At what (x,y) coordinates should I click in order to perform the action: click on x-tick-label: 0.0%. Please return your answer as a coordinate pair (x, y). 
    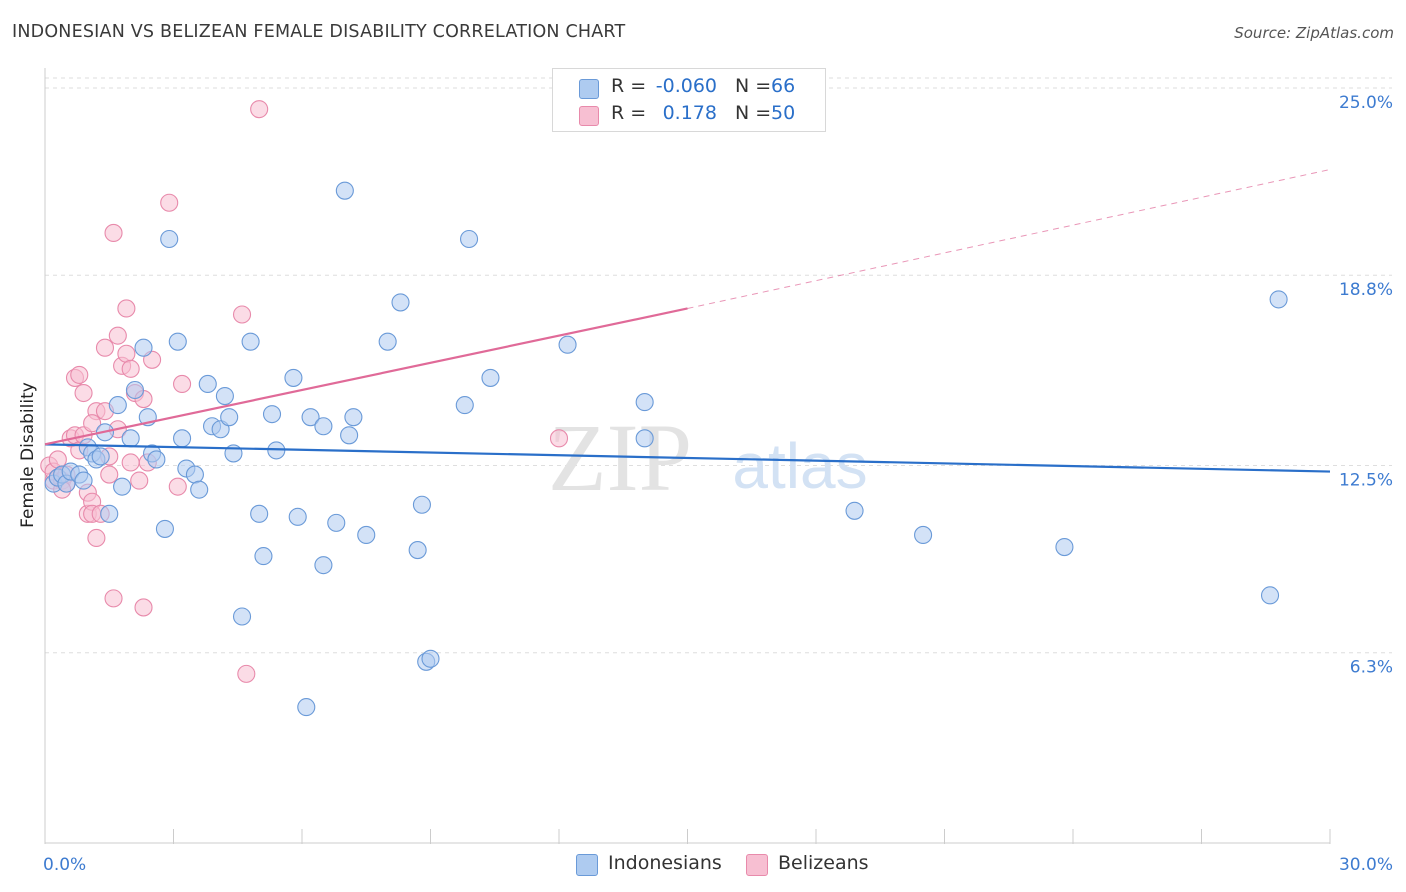
    Looking at the image, I should click on (64, 865).